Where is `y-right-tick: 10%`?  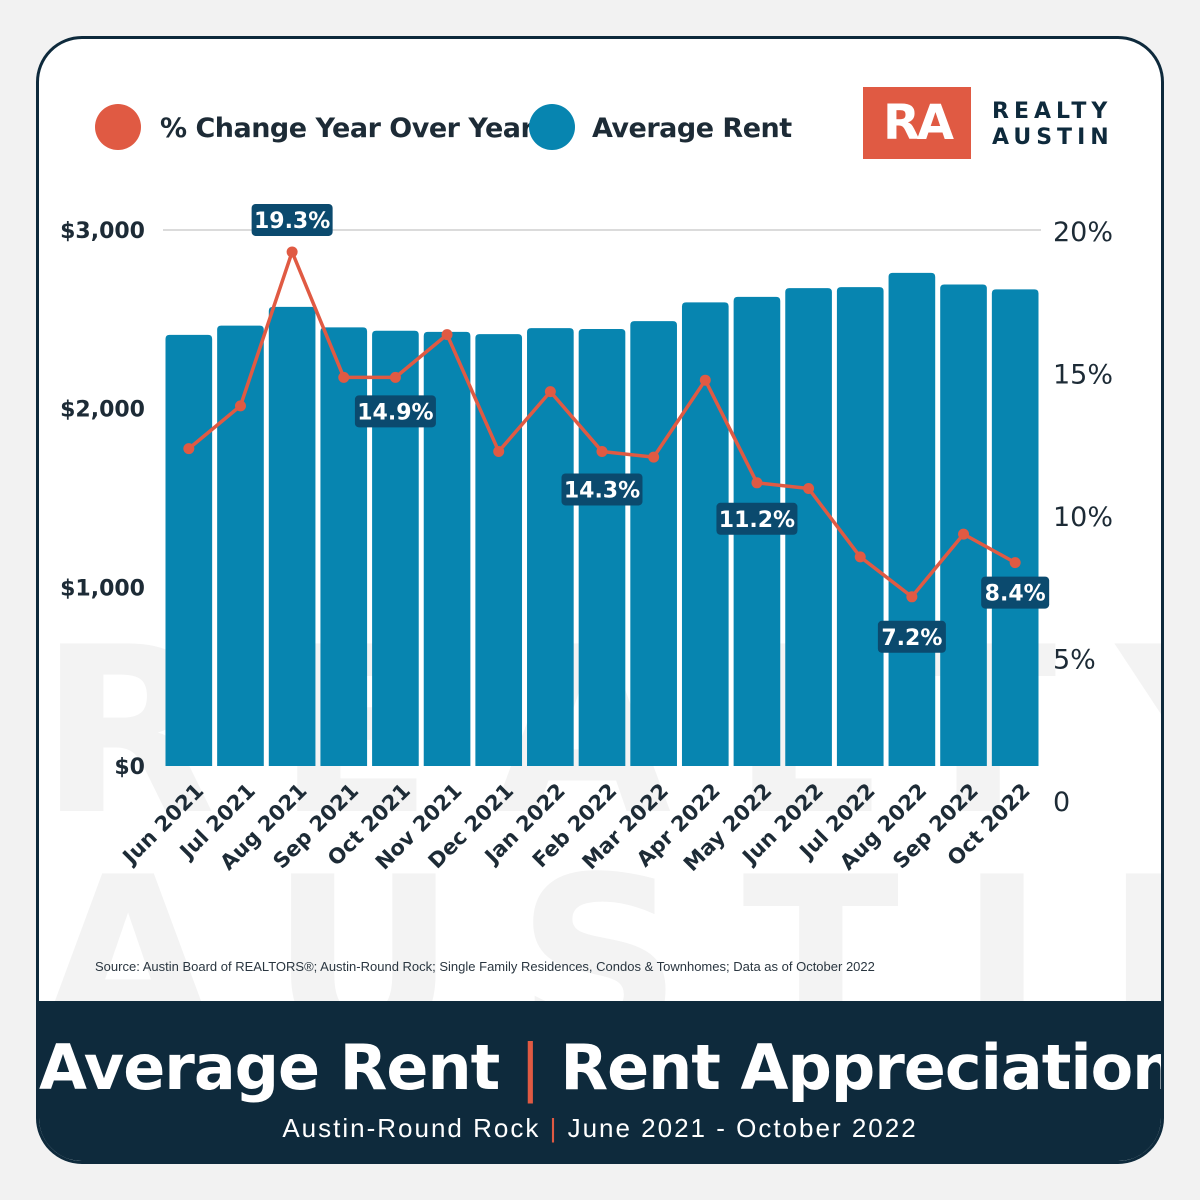
y-right-tick: 10% is located at coordinates (1083, 517).